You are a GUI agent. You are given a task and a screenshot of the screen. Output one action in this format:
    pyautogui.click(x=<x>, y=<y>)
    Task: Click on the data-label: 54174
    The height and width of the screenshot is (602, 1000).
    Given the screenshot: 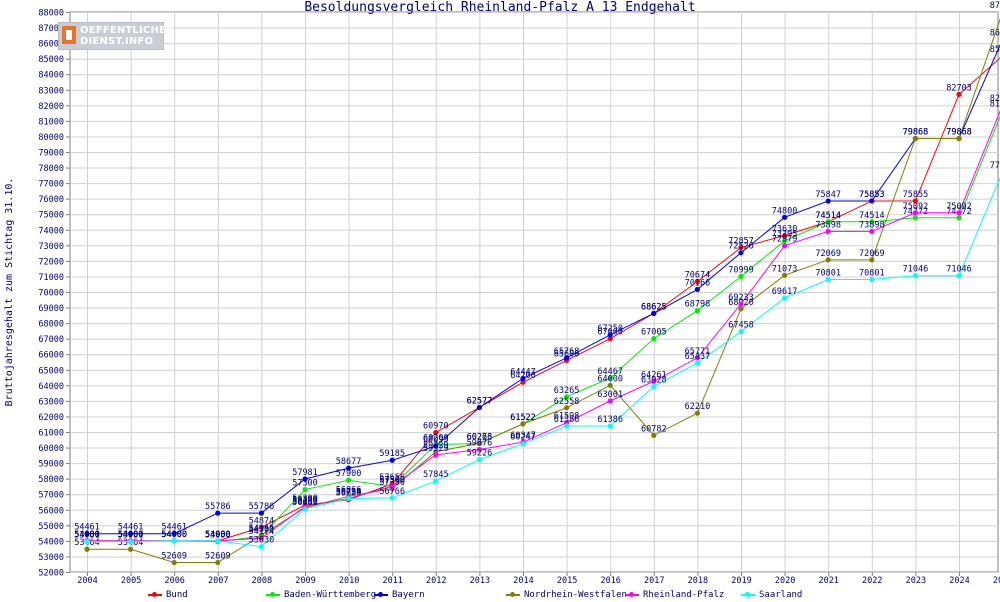 What is the action you would take?
    pyautogui.click(x=262, y=532)
    